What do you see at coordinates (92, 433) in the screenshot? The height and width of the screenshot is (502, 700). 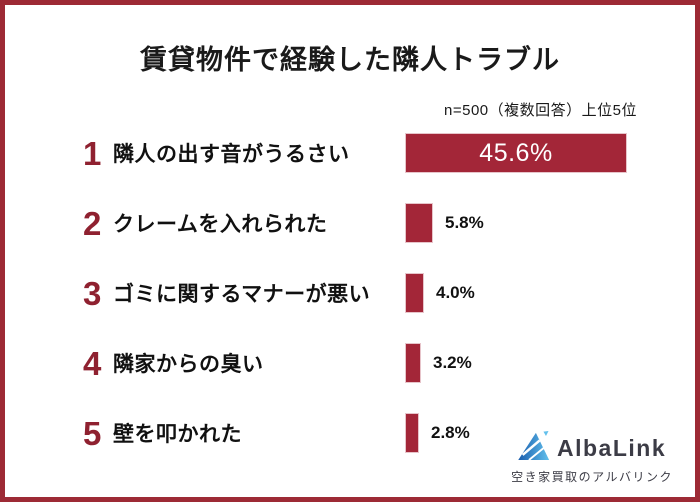 I see `rank-number: 5` at bounding box center [92, 433].